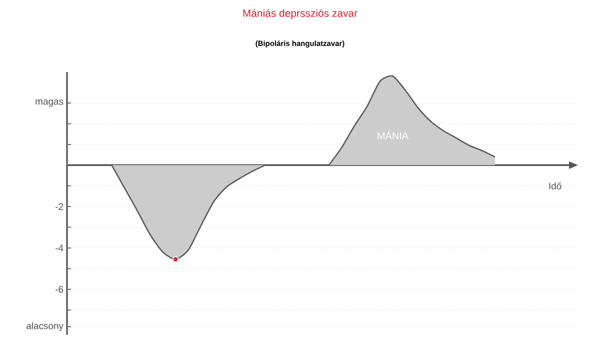 The image size is (600, 339). I want to click on y-tick-label: -2, so click(59, 206).